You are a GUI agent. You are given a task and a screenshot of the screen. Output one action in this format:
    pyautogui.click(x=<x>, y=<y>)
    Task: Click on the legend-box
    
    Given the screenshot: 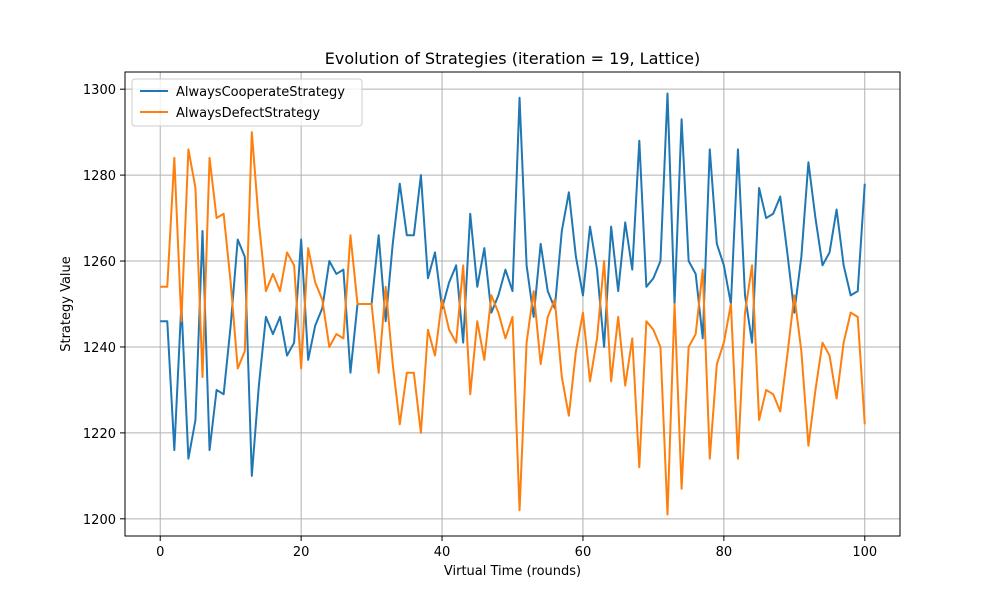 What is the action you would take?
    pyautogui.click(x=247, y=102)
    